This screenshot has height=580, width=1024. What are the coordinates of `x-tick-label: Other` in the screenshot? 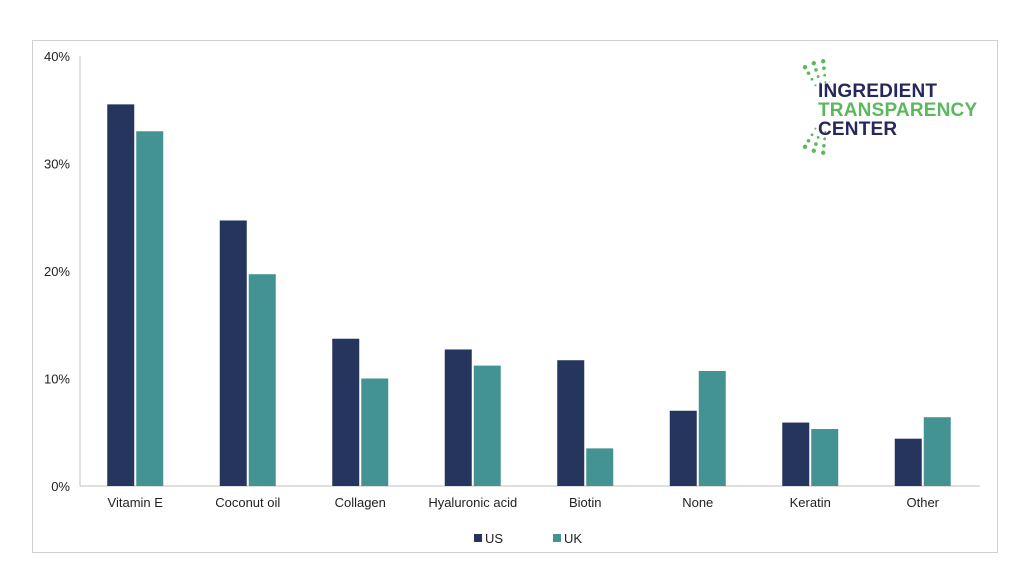 It's located at (922, 502).